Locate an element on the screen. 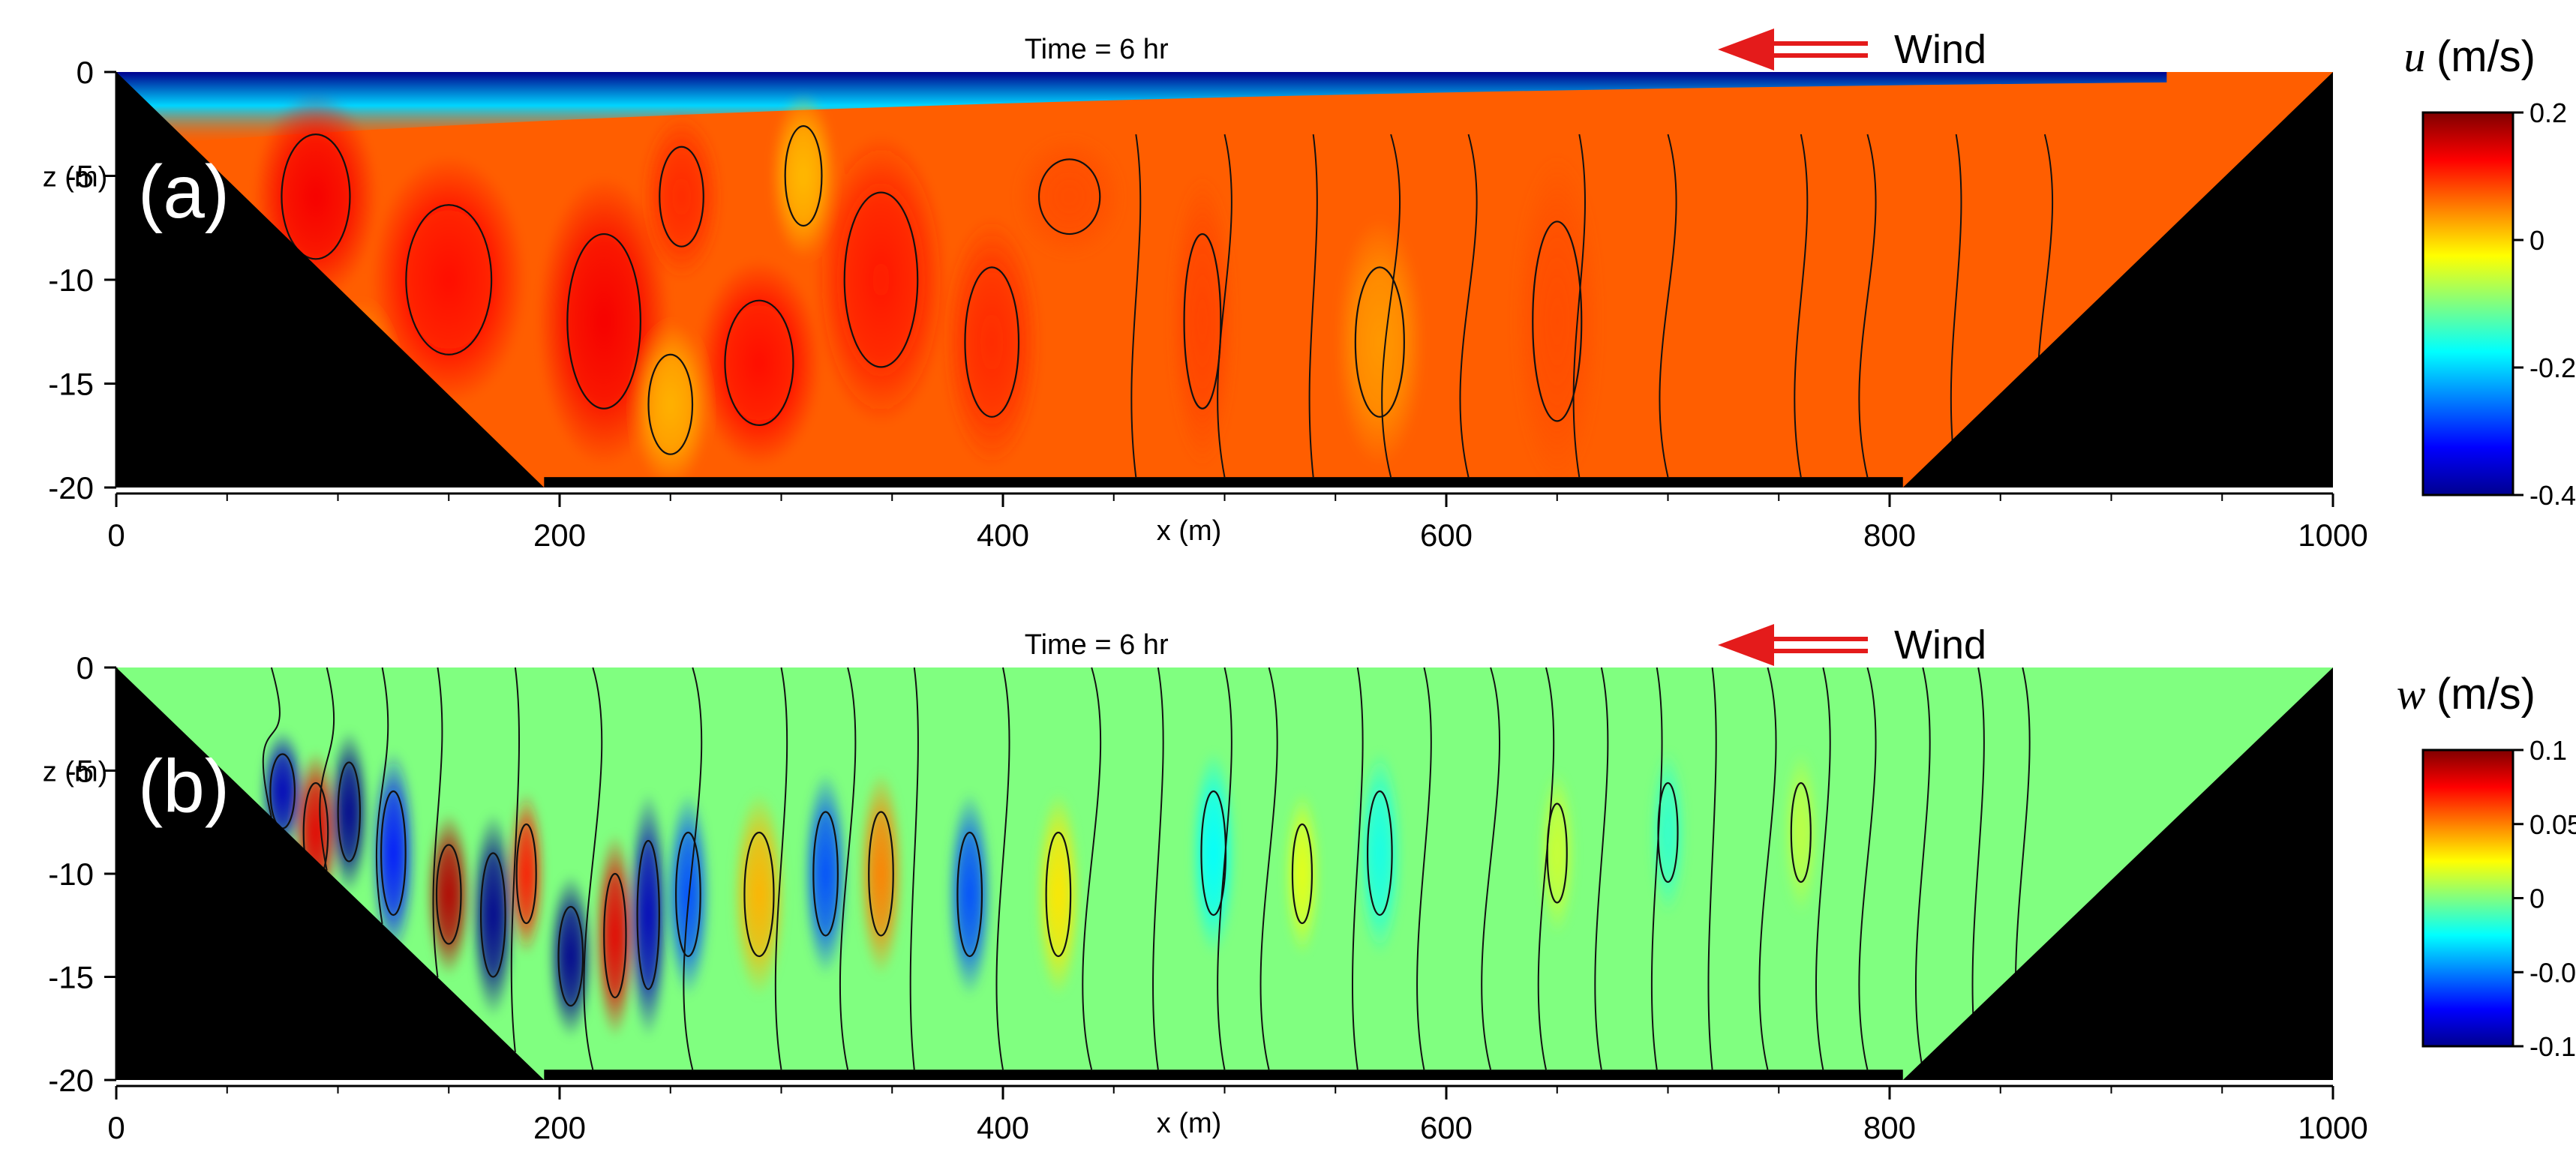 This screenshot has width=2576, height=1164. panel-a-colorbar-tick-label: 0.2 is located at coordinates (2548, 113).